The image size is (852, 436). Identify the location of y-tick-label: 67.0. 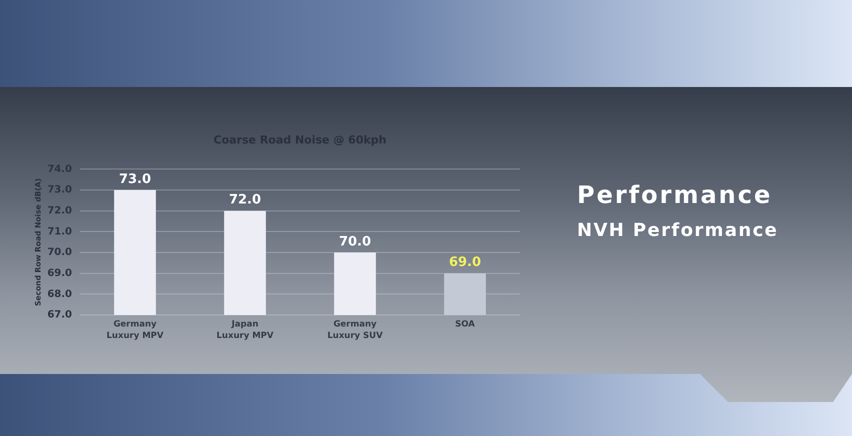
(59, 315).